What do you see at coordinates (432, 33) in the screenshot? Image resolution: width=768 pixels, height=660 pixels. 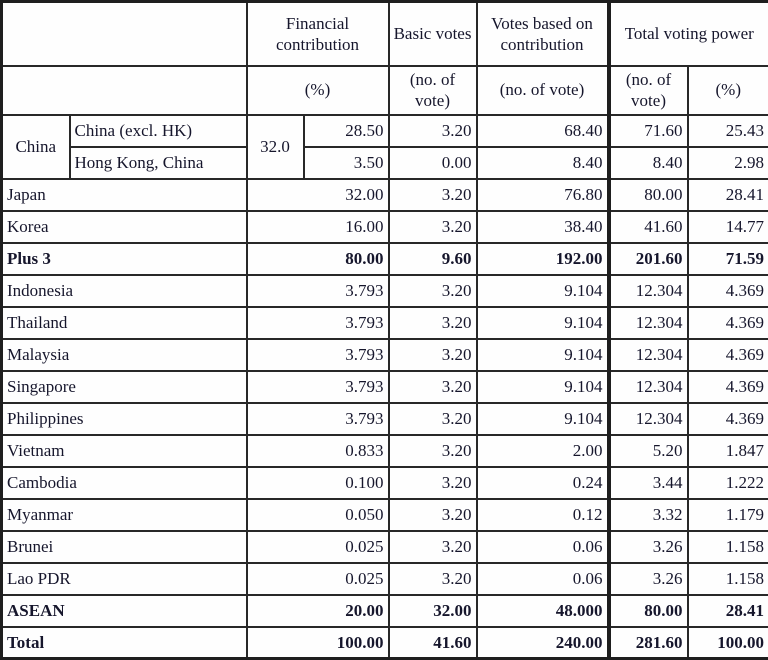 I see `col-header-basic-votes: Basic votes` at bounding box center [432, 33].